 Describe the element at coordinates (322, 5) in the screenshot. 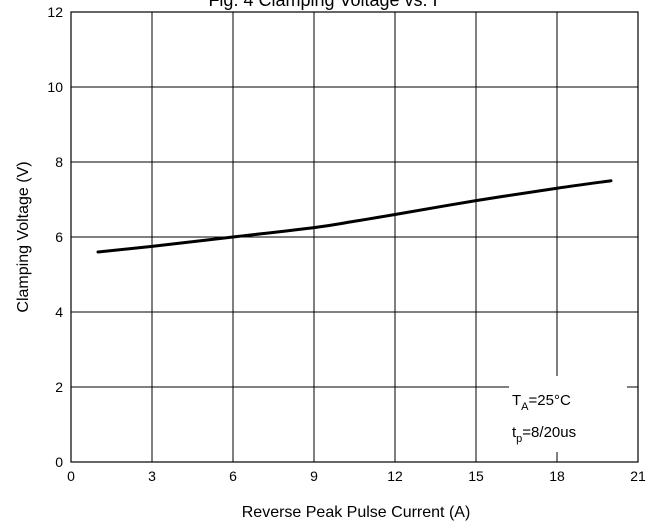

I see `chart-title: Fig. 4 Clamping Voltage vs. I` at that location.